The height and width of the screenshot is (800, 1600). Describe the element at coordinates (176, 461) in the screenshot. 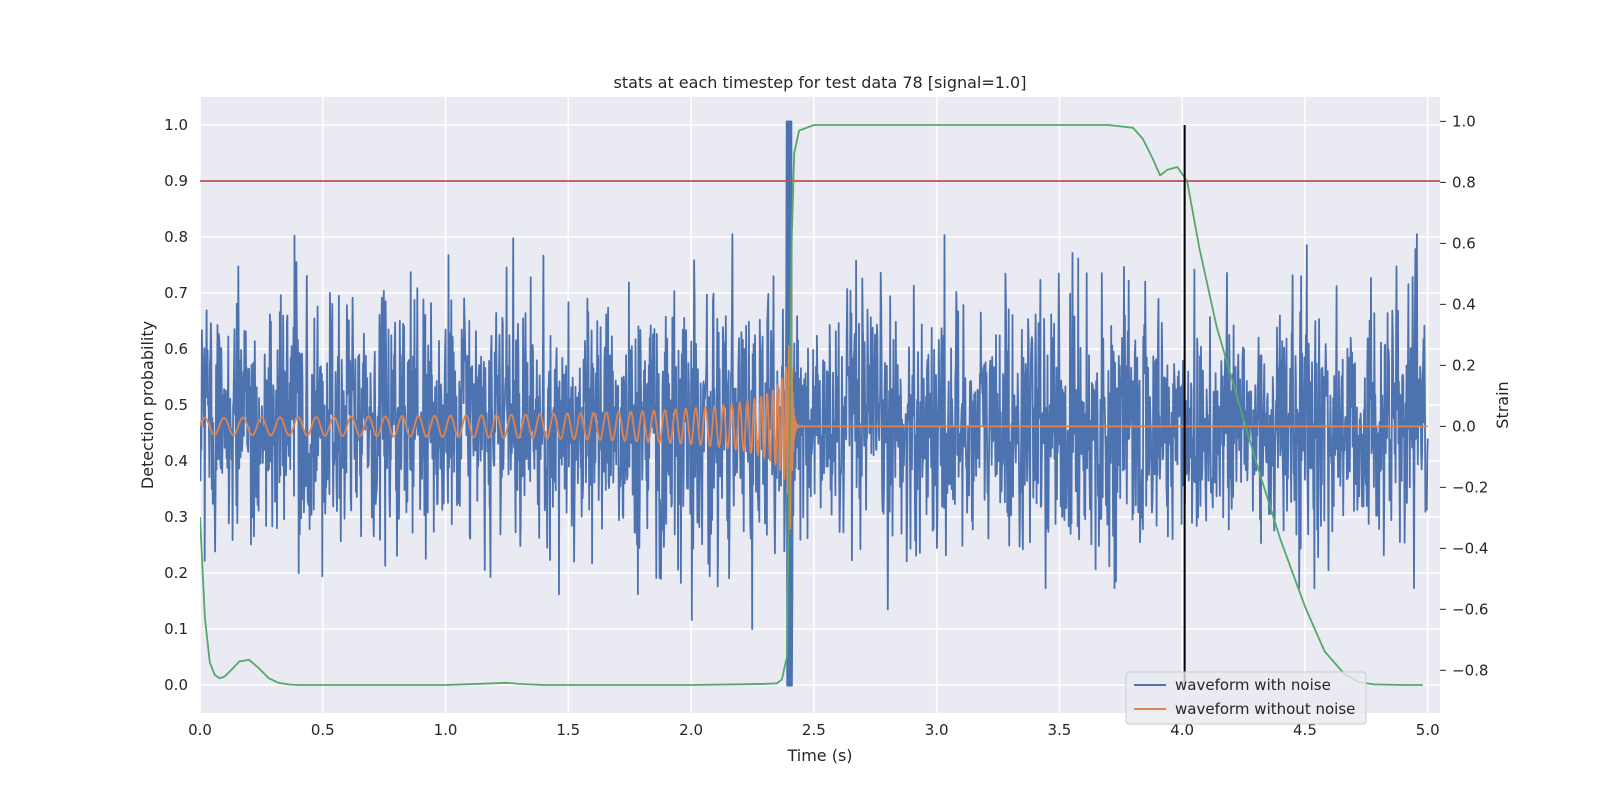

I see `y-tick-label: 0.4` at that location.